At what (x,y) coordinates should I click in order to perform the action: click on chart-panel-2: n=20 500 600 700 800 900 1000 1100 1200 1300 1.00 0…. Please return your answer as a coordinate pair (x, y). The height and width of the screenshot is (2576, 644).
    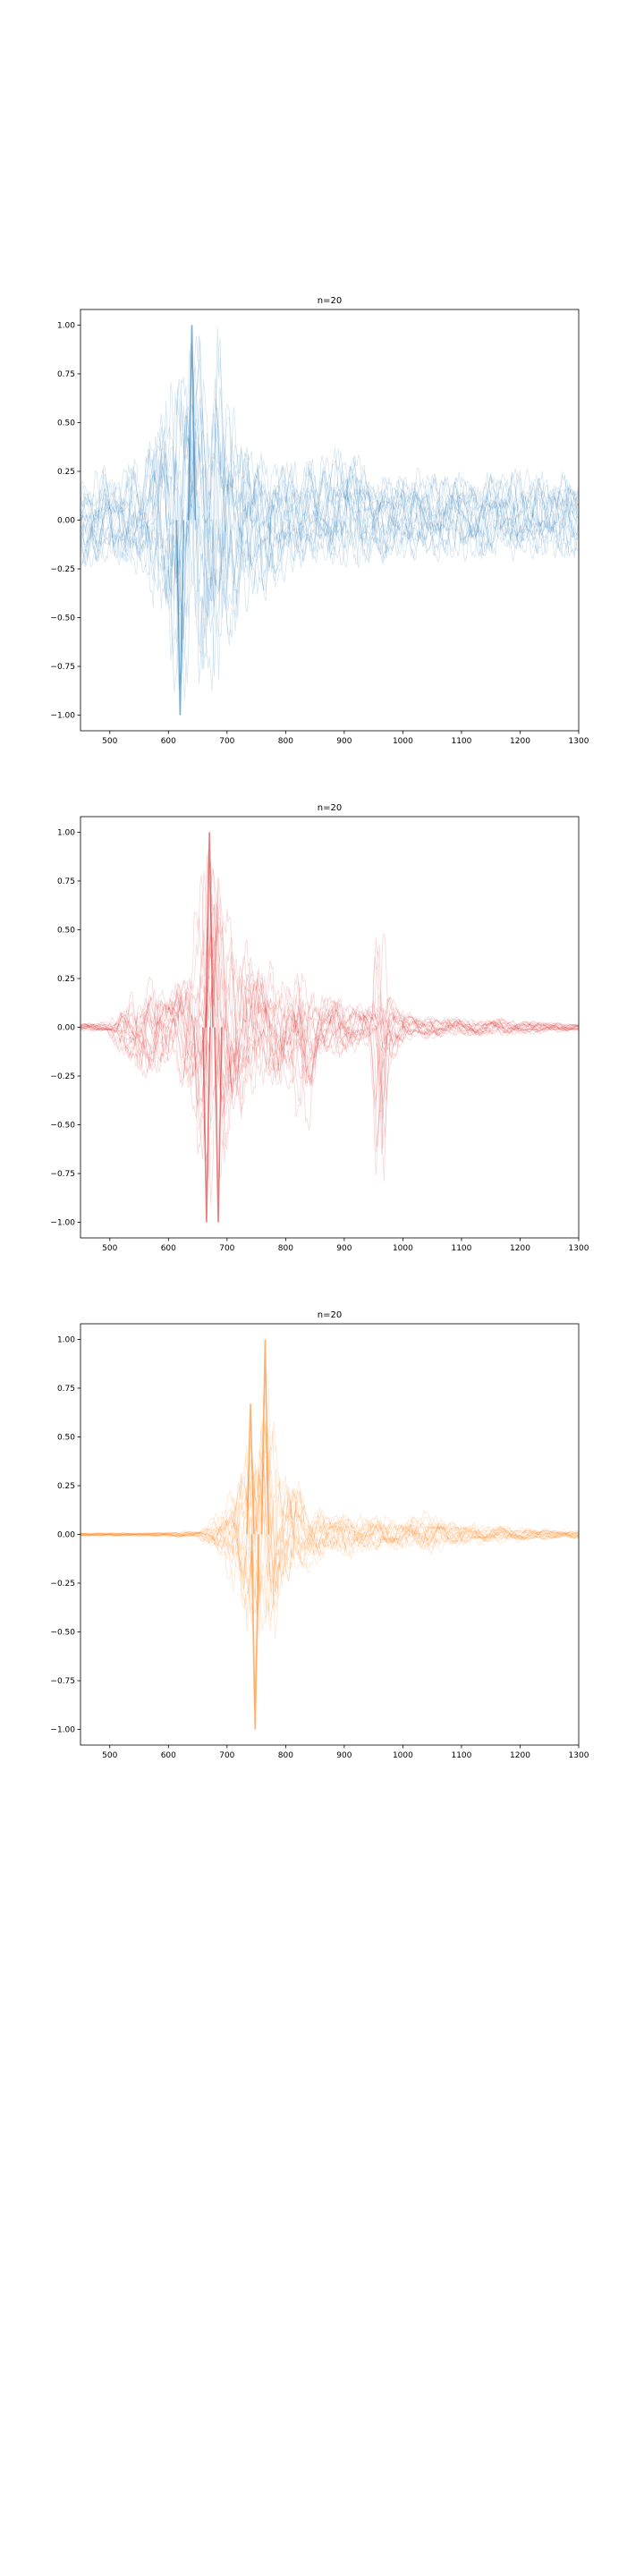
    Looking at the image, I should click on (319, 1028).